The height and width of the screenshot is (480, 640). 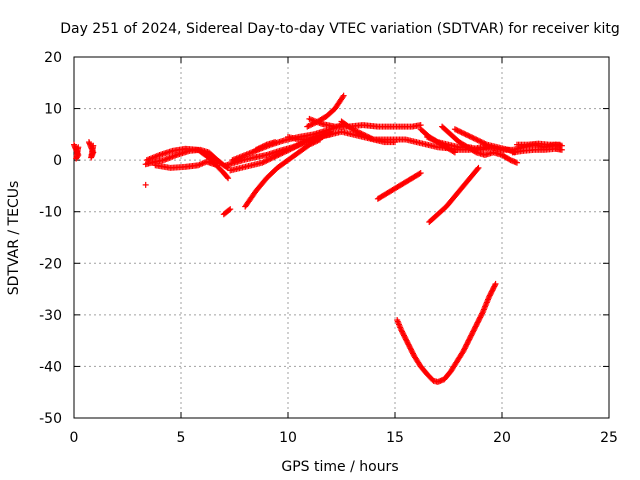 I want to click on x-tick-label: 5, so click(x=181, y=438).